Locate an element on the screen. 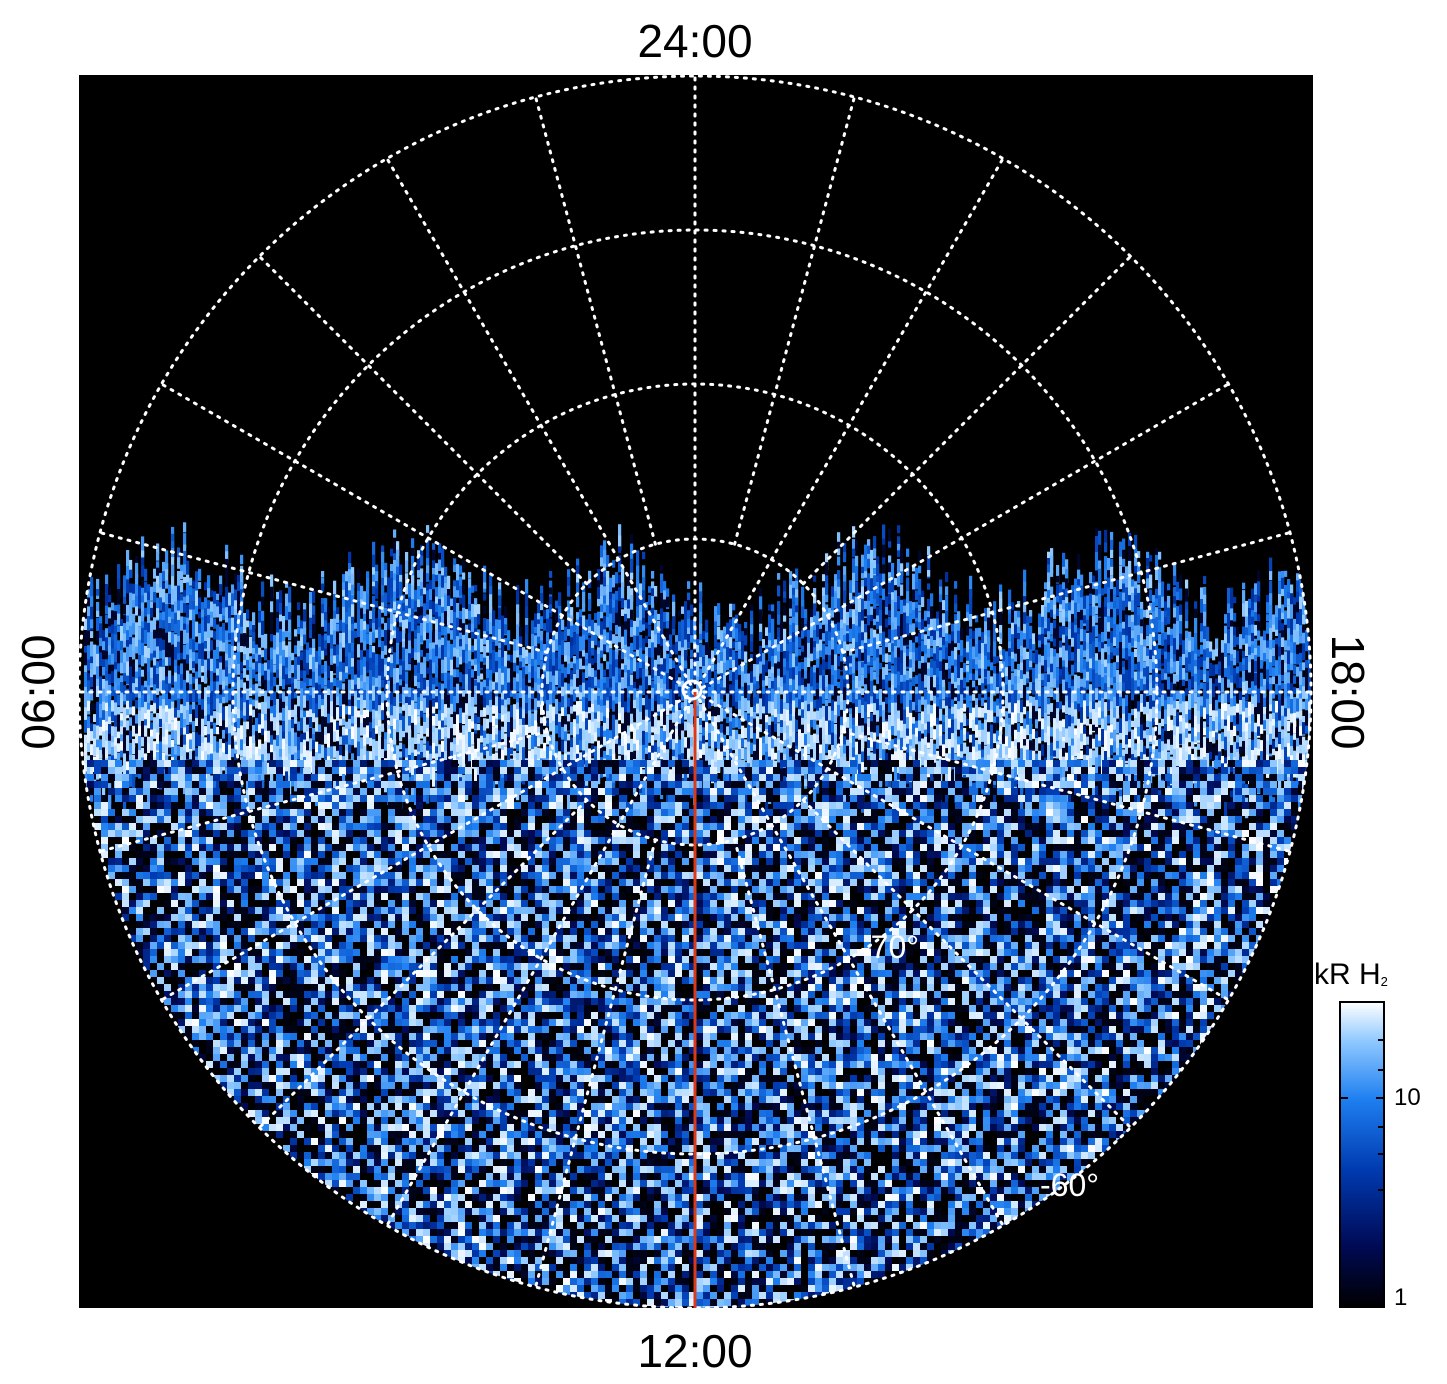  local-time-label-18: 18:00 is located at coordinates (1348, 692).